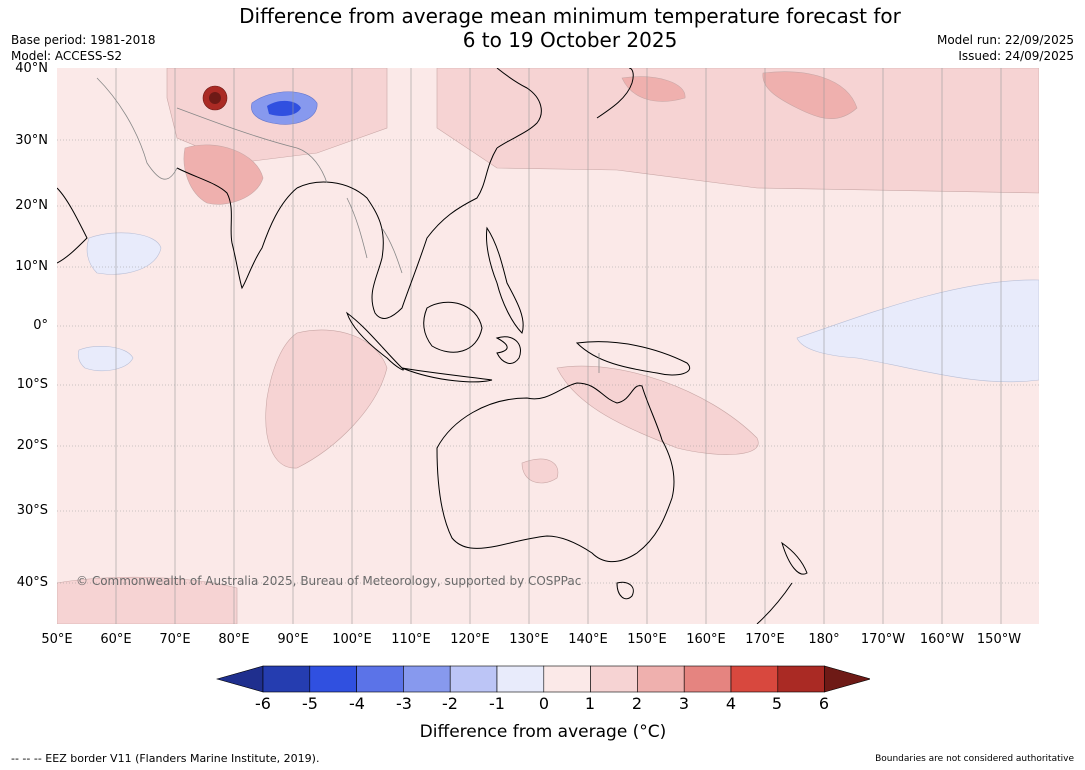 This screenshot has width=1085, height=770. What do you see at coordinates (529, 639) in the screenshot?
I see `lon-label-130e: 130°E` at bounding box center [529, 639].